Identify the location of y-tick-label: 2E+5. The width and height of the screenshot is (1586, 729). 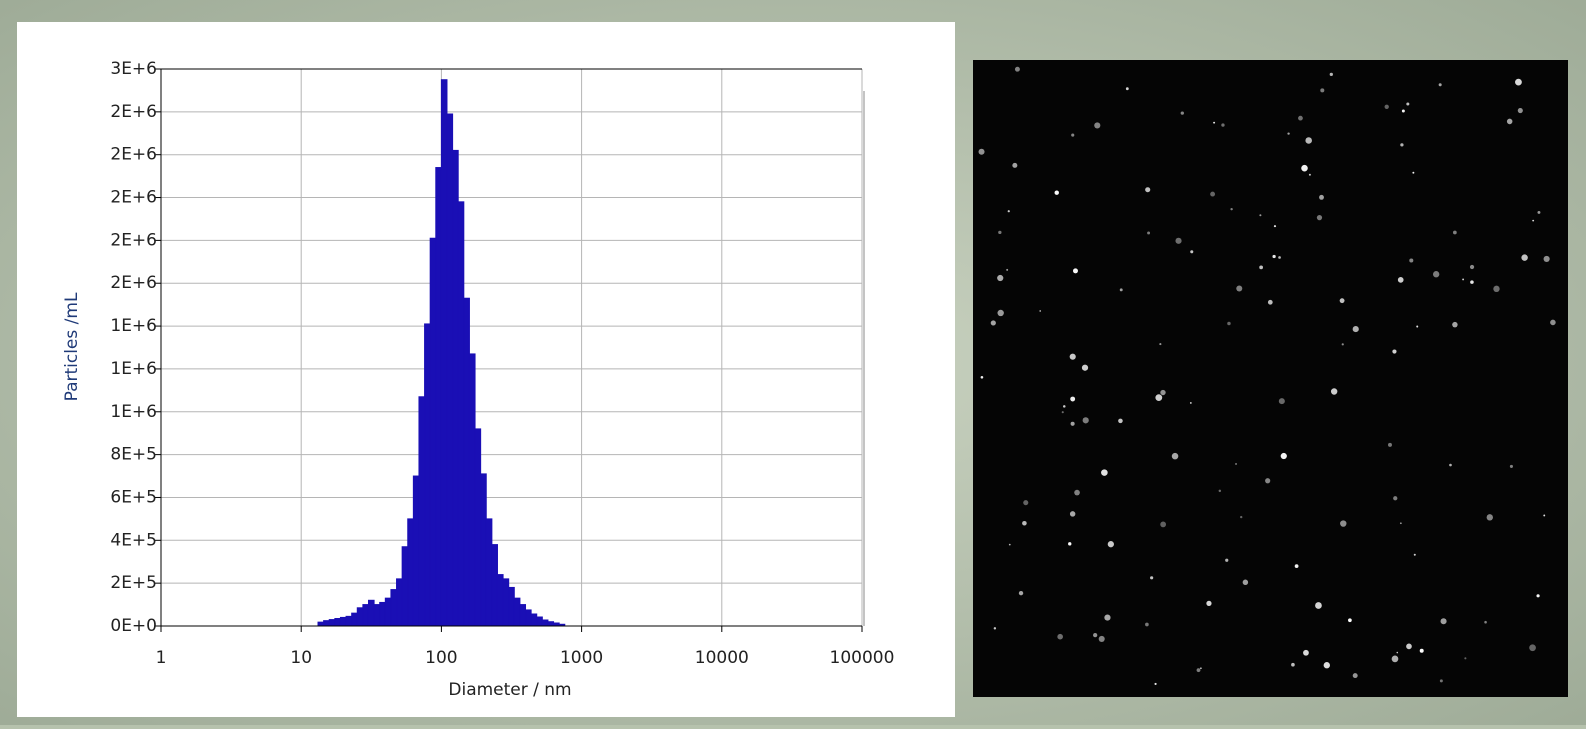
(133, 583).